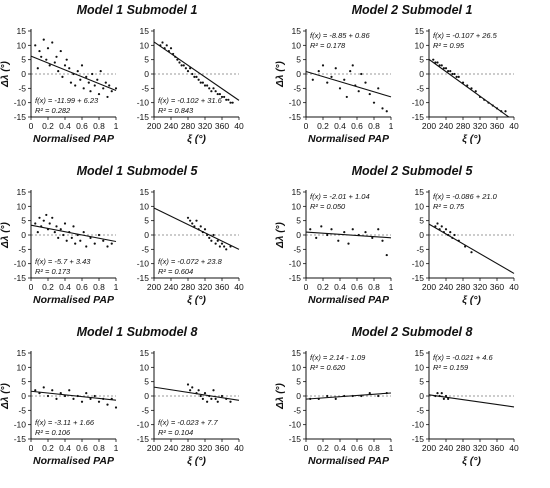  Describe the element at coordinates (176, 110) in the screenshot. I see `r-squared: R² = 0.843` at that location.